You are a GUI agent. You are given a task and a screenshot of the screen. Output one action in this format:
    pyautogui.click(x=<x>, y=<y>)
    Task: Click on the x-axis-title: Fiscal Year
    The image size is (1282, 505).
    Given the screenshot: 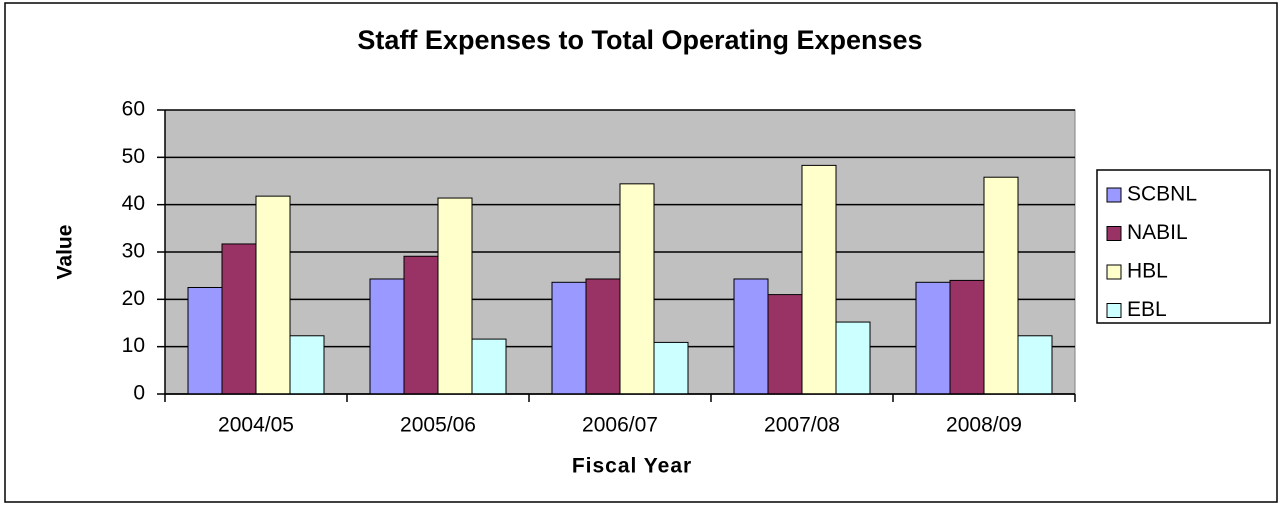 What is the action you would take?
    pyautogui.click(x=632, y=466)
    